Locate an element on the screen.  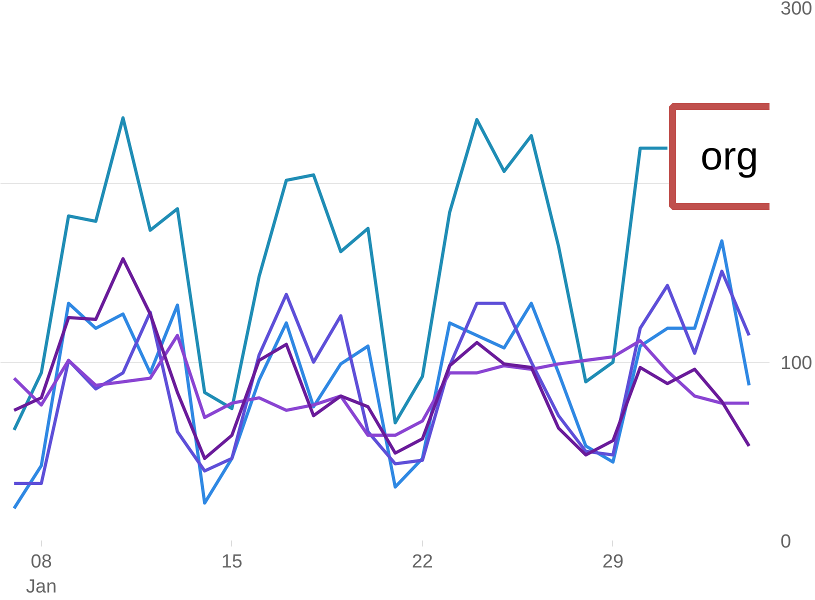
y-tick-label: 0 is located at coordinates (786, 542).